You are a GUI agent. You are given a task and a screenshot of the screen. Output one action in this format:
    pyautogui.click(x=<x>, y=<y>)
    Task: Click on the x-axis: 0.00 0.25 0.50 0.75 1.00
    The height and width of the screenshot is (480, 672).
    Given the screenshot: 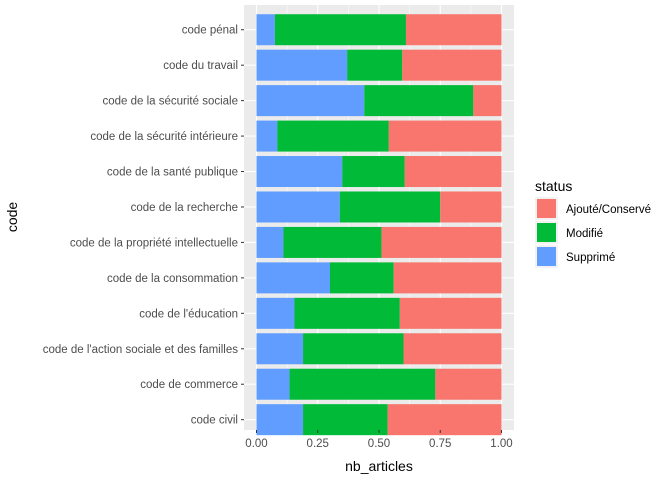 What is the action you would take?
    pyautogui.click(x=379, y=440)
    